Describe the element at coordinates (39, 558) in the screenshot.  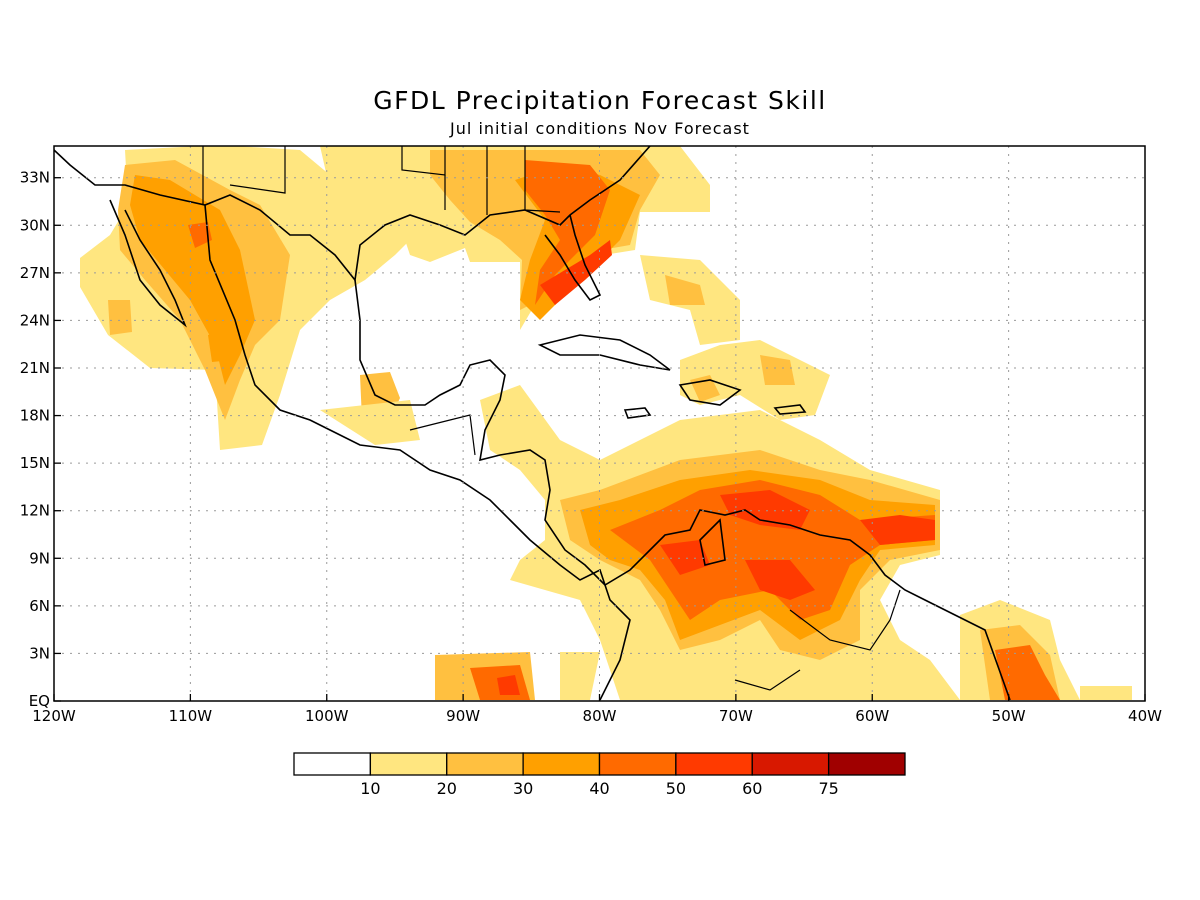
I see `lat-tick-label: 9N` at that location.